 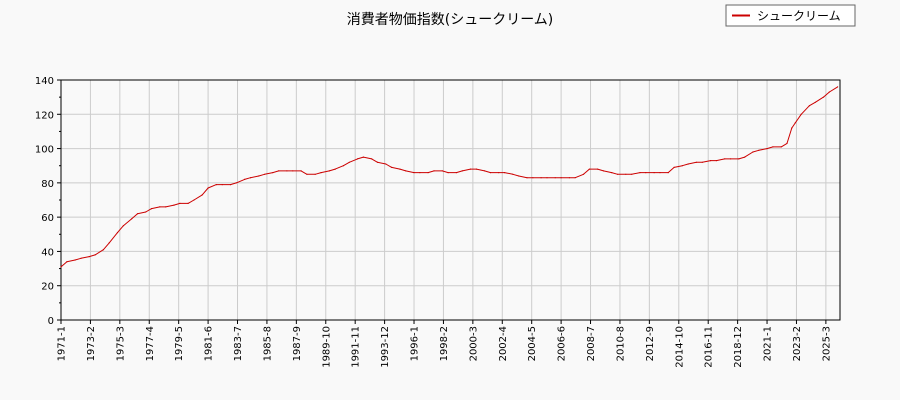 I want to click on x-tick-label: 2006-6, so click(x=562, y=343).